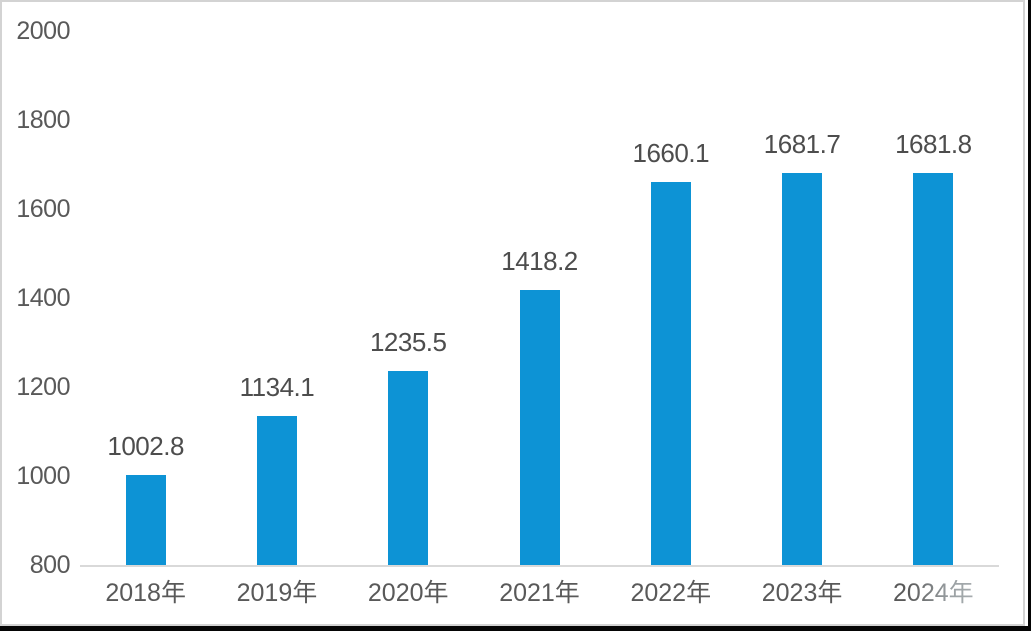 This screenshot has width=1031, height=631. I want to click on y-tick-label: 2000, so click(43, 31).